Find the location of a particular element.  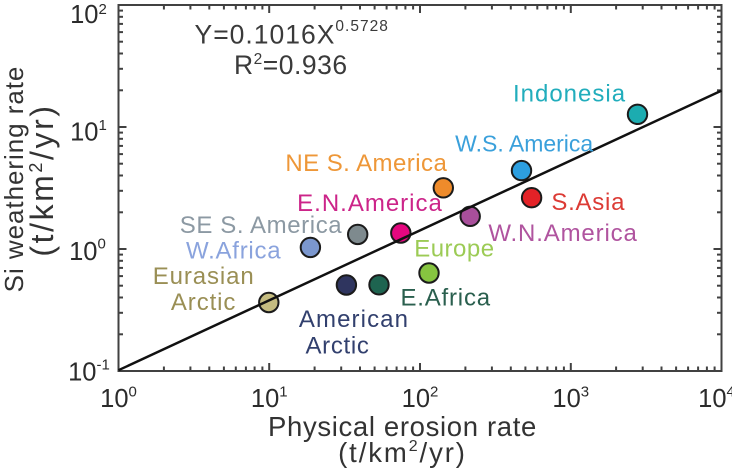

svg-text: W.N.America is located at coordinates (562, 233).